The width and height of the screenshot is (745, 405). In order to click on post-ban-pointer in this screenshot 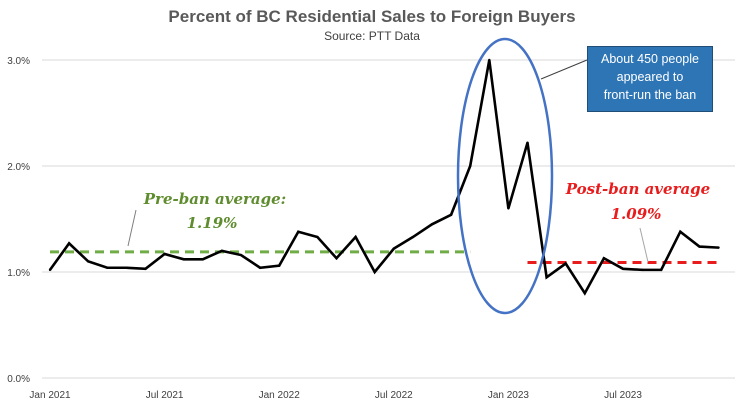, I will do `click(644, 245)`.